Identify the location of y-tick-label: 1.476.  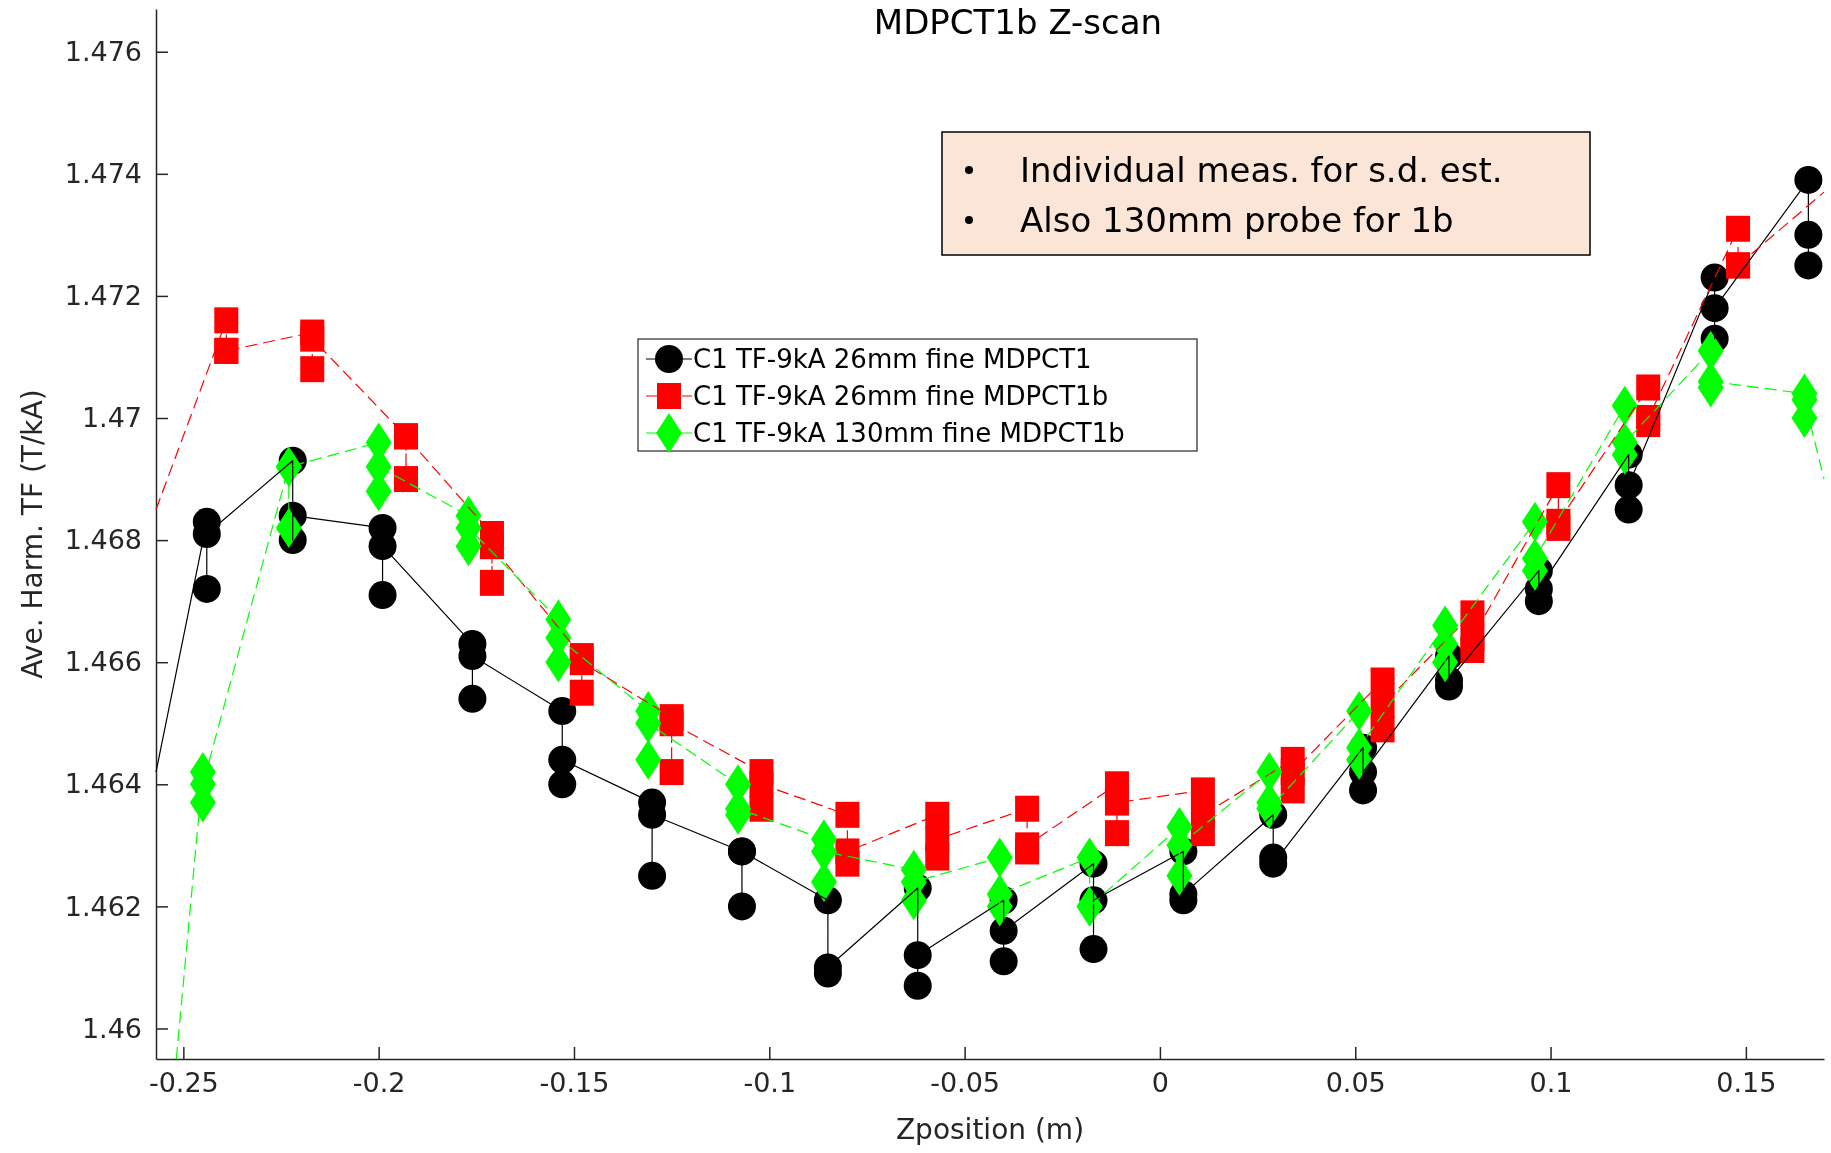
(103, 51).